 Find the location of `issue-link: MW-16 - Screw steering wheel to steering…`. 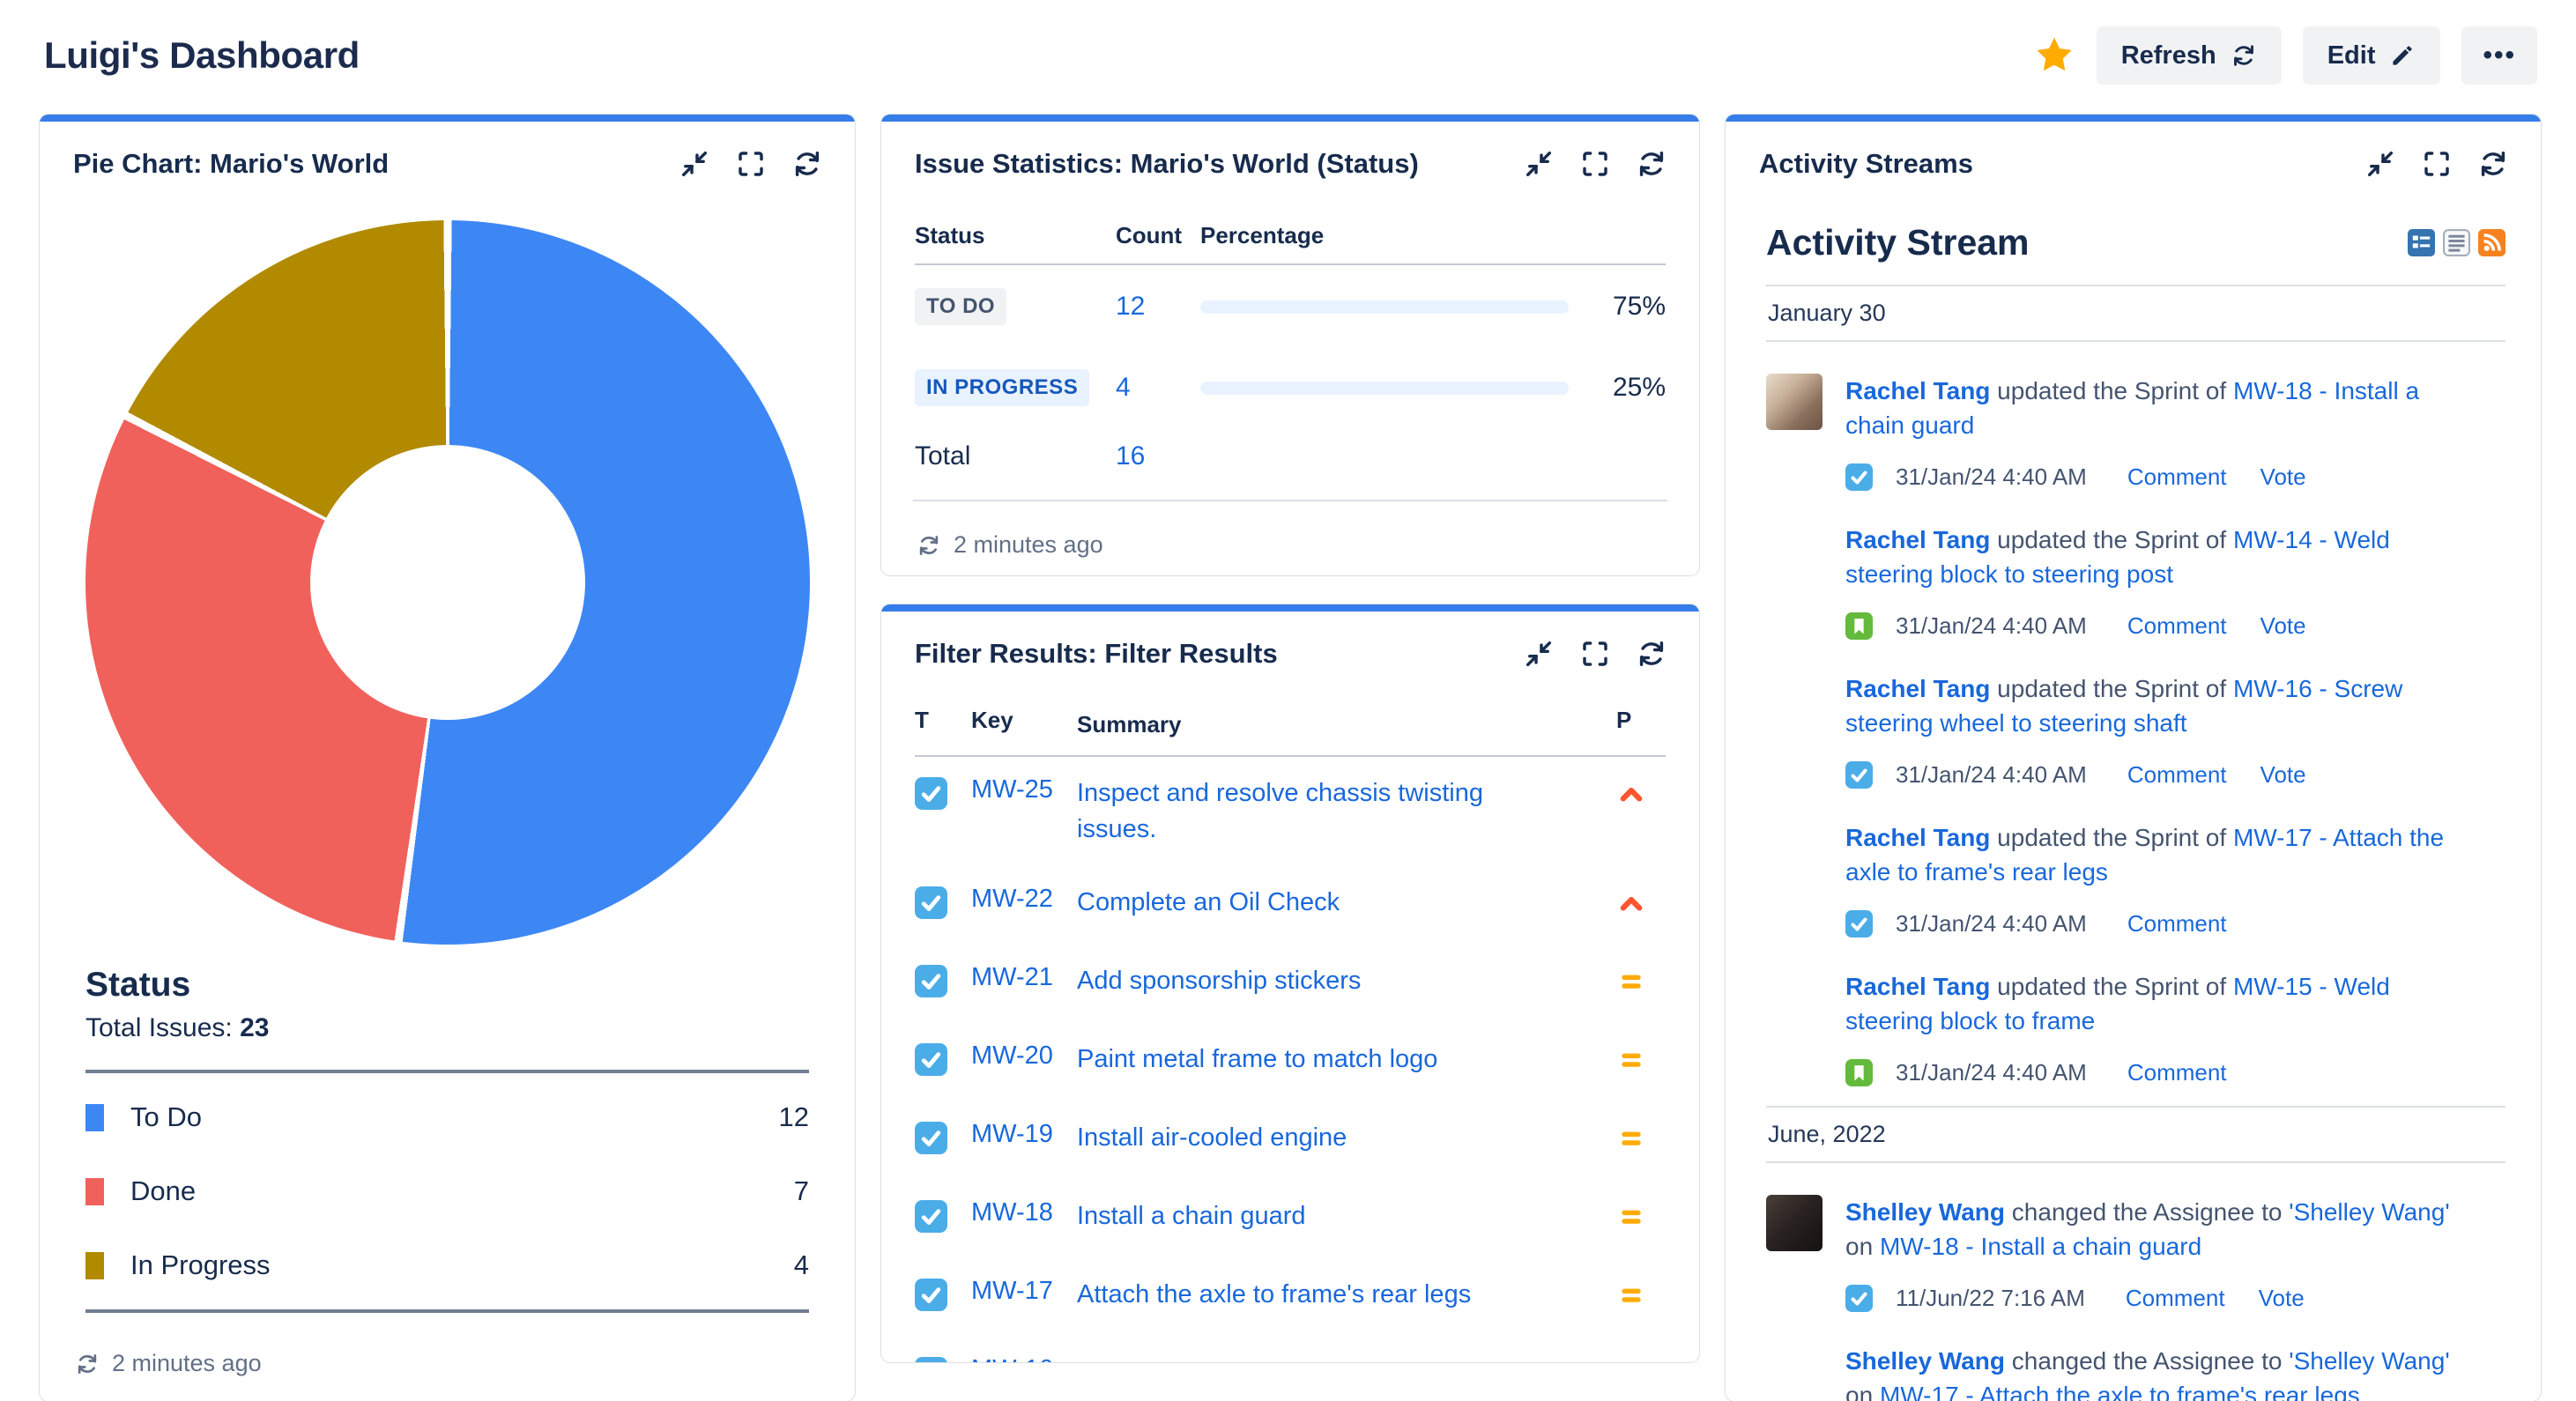

issue-link: MW-16 - Screw steering wheel to steering… is located at coordinates (2124, 706).